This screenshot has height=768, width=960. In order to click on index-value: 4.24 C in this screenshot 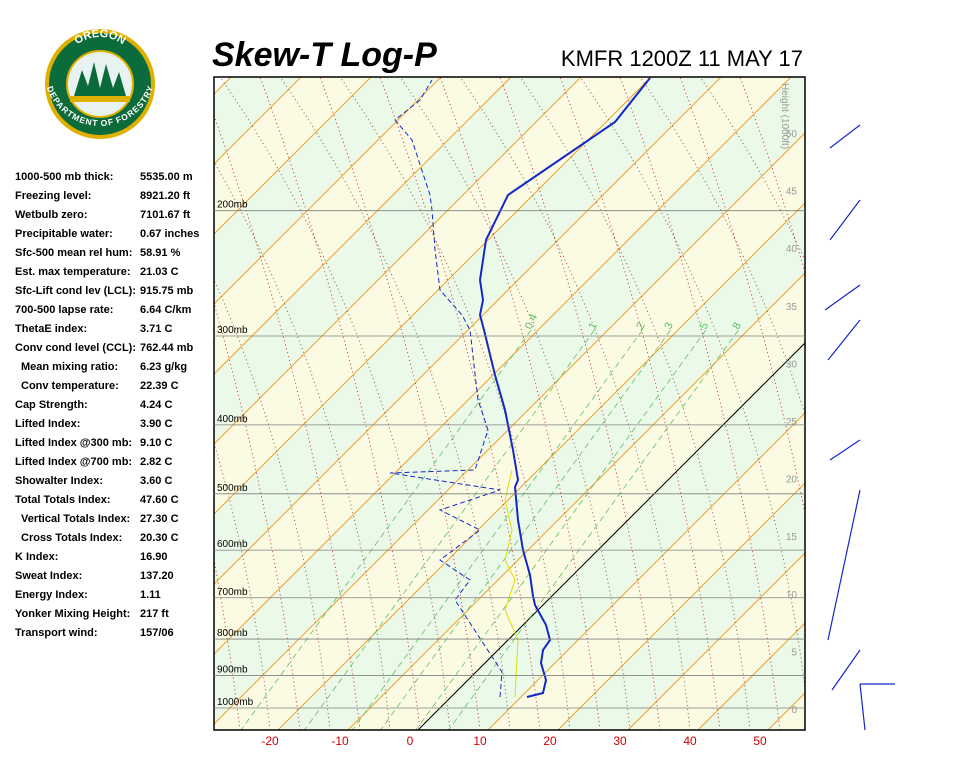, I will do `click(156, 405)`.